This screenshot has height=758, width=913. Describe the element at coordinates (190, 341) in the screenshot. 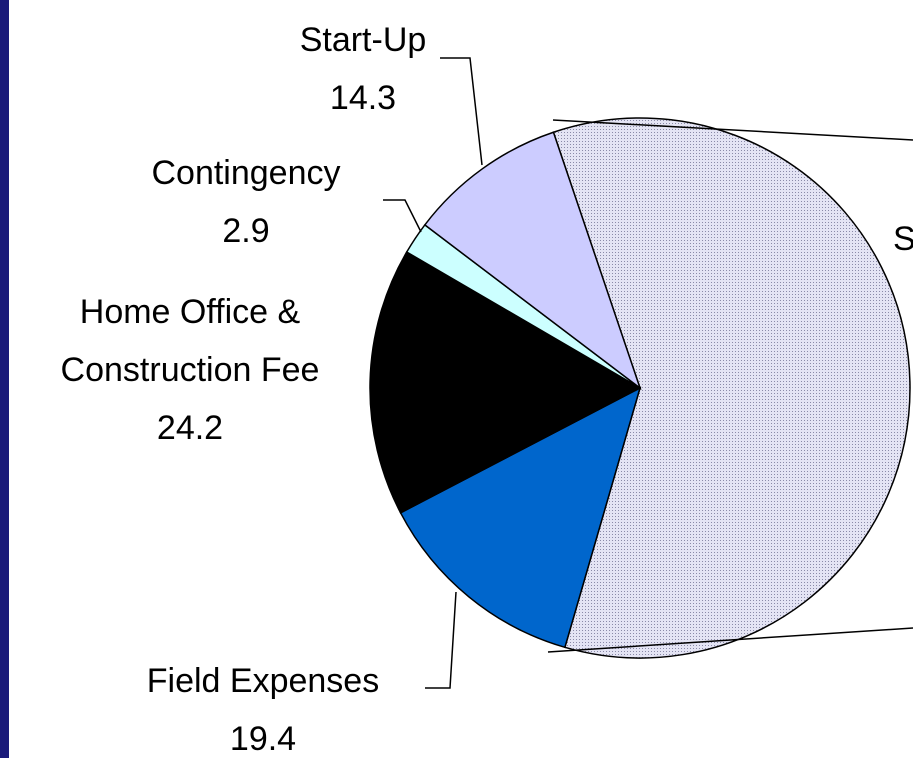

I see `slice-name: Home Office & Construction Fee` at that location.